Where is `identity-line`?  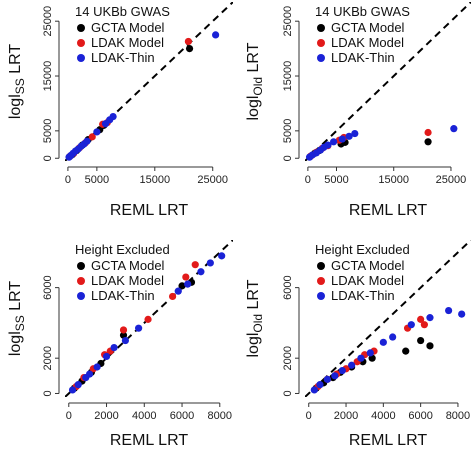
identity-line is located at coordinates (388, 81).